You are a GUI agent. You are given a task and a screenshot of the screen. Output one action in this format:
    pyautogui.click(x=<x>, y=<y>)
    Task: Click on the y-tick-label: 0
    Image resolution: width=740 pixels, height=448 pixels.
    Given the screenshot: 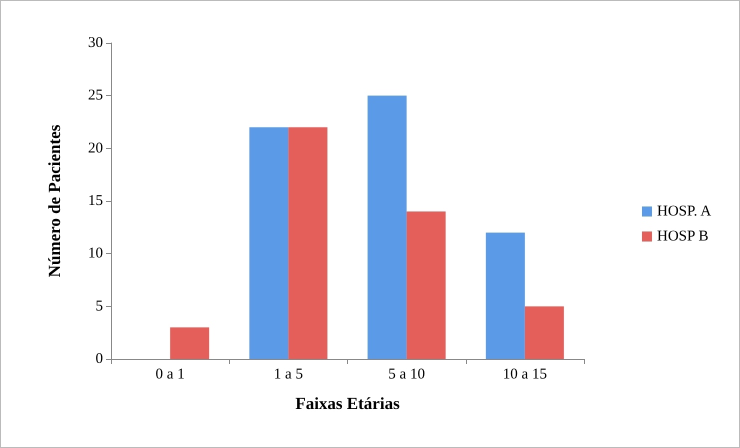 What is the action you would take?
    pyautogui.click(x=99, y=359)
    